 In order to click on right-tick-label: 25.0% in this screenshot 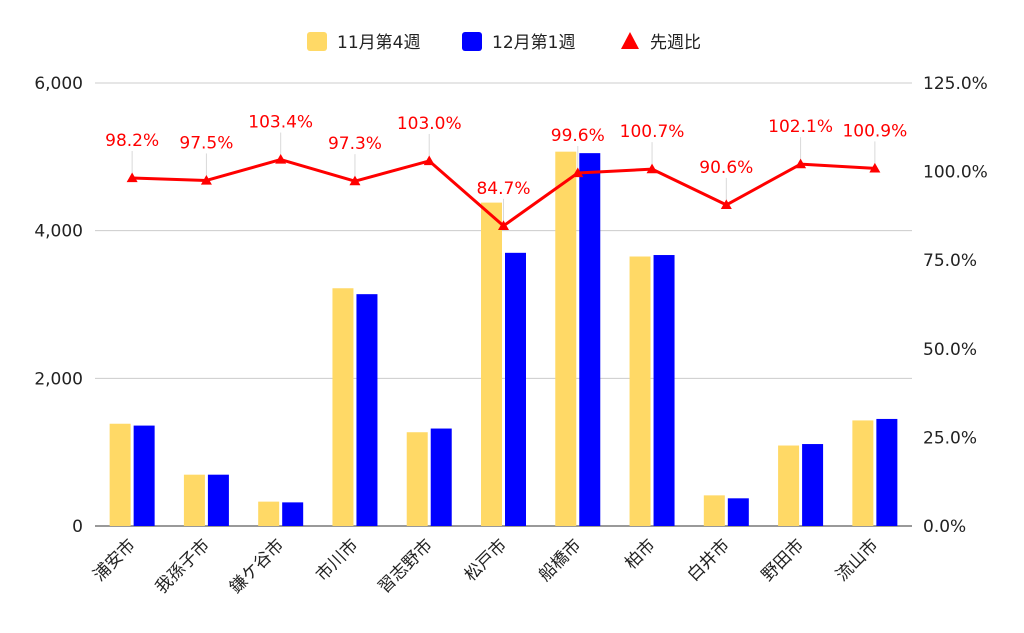, I will do `click(950, 438)`.